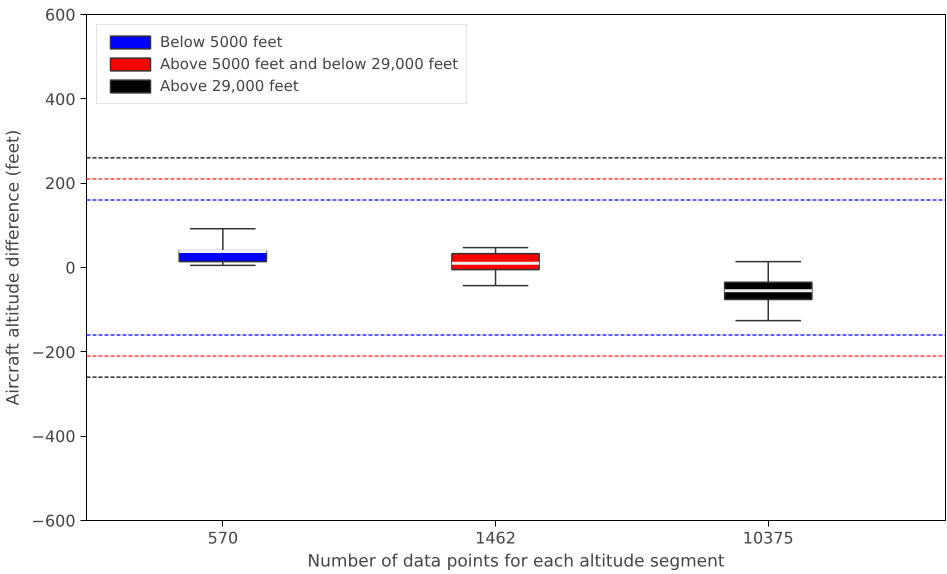  Describe the element at coordinates (221, 42) in the screenshot. I see `legend-label: Below 5000 feet` at that location.